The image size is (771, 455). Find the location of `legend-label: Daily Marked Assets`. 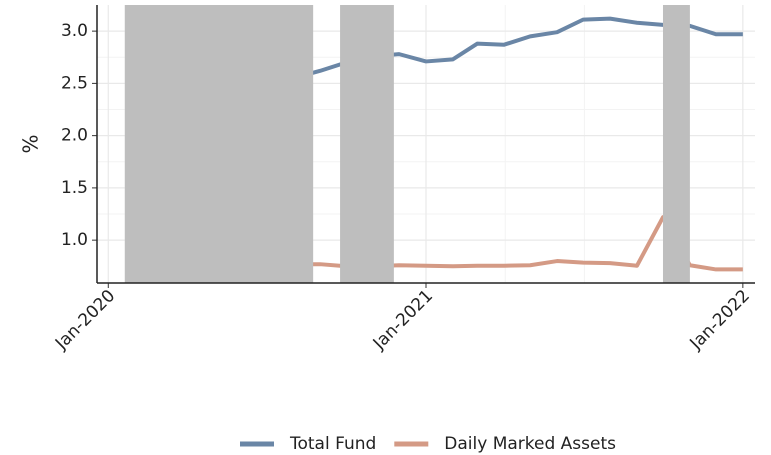

legend-label: Daily Marked Assets is located at coordinates (530, 444).